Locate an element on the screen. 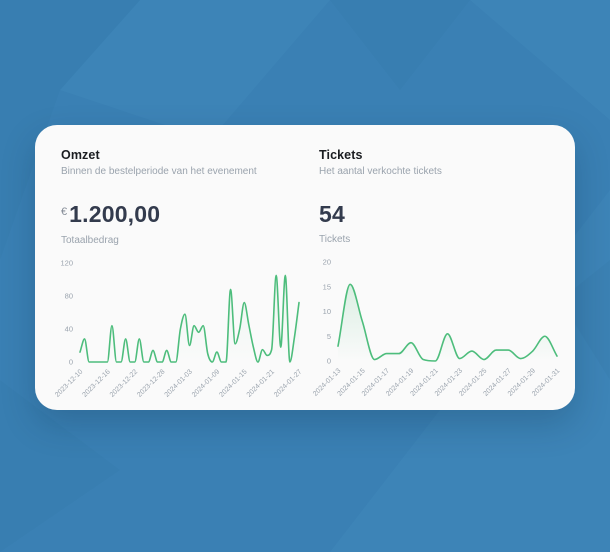 The height and width of the screenshot is (552, 610). stat-label: Tickets is located at coordinates (335, 239).